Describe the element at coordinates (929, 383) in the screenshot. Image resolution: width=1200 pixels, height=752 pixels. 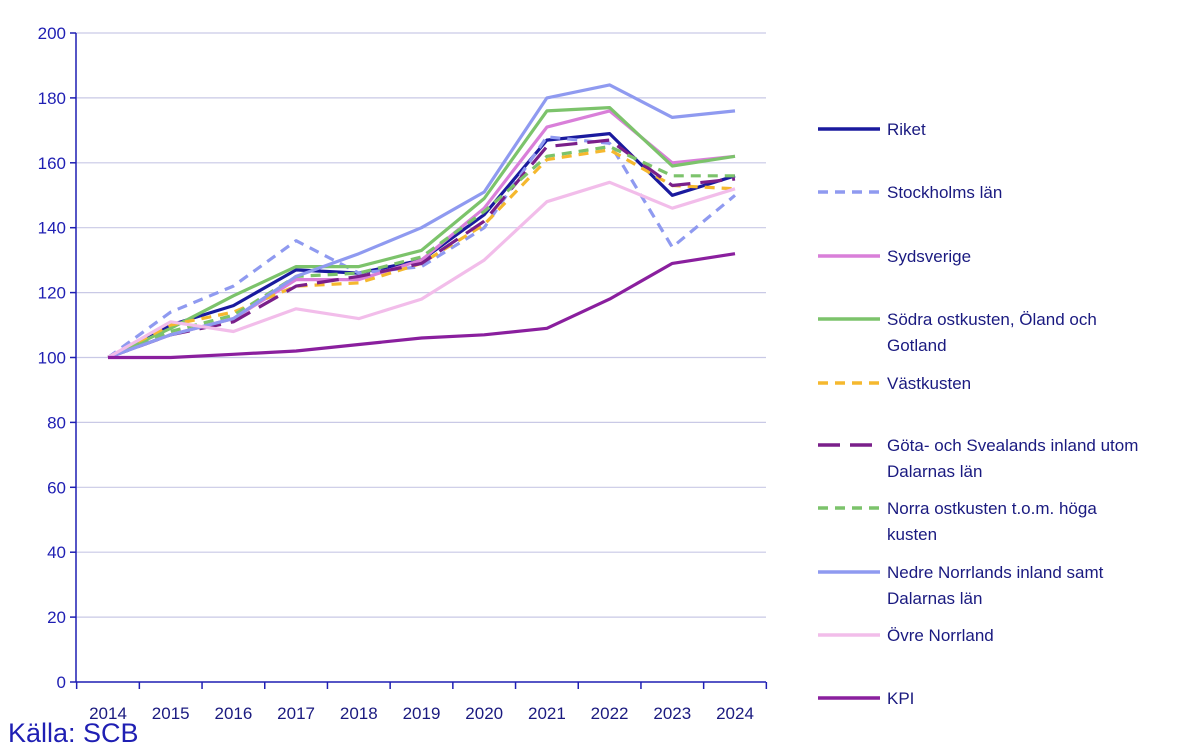
I see `legend-label-5: Västkusten` at that location.